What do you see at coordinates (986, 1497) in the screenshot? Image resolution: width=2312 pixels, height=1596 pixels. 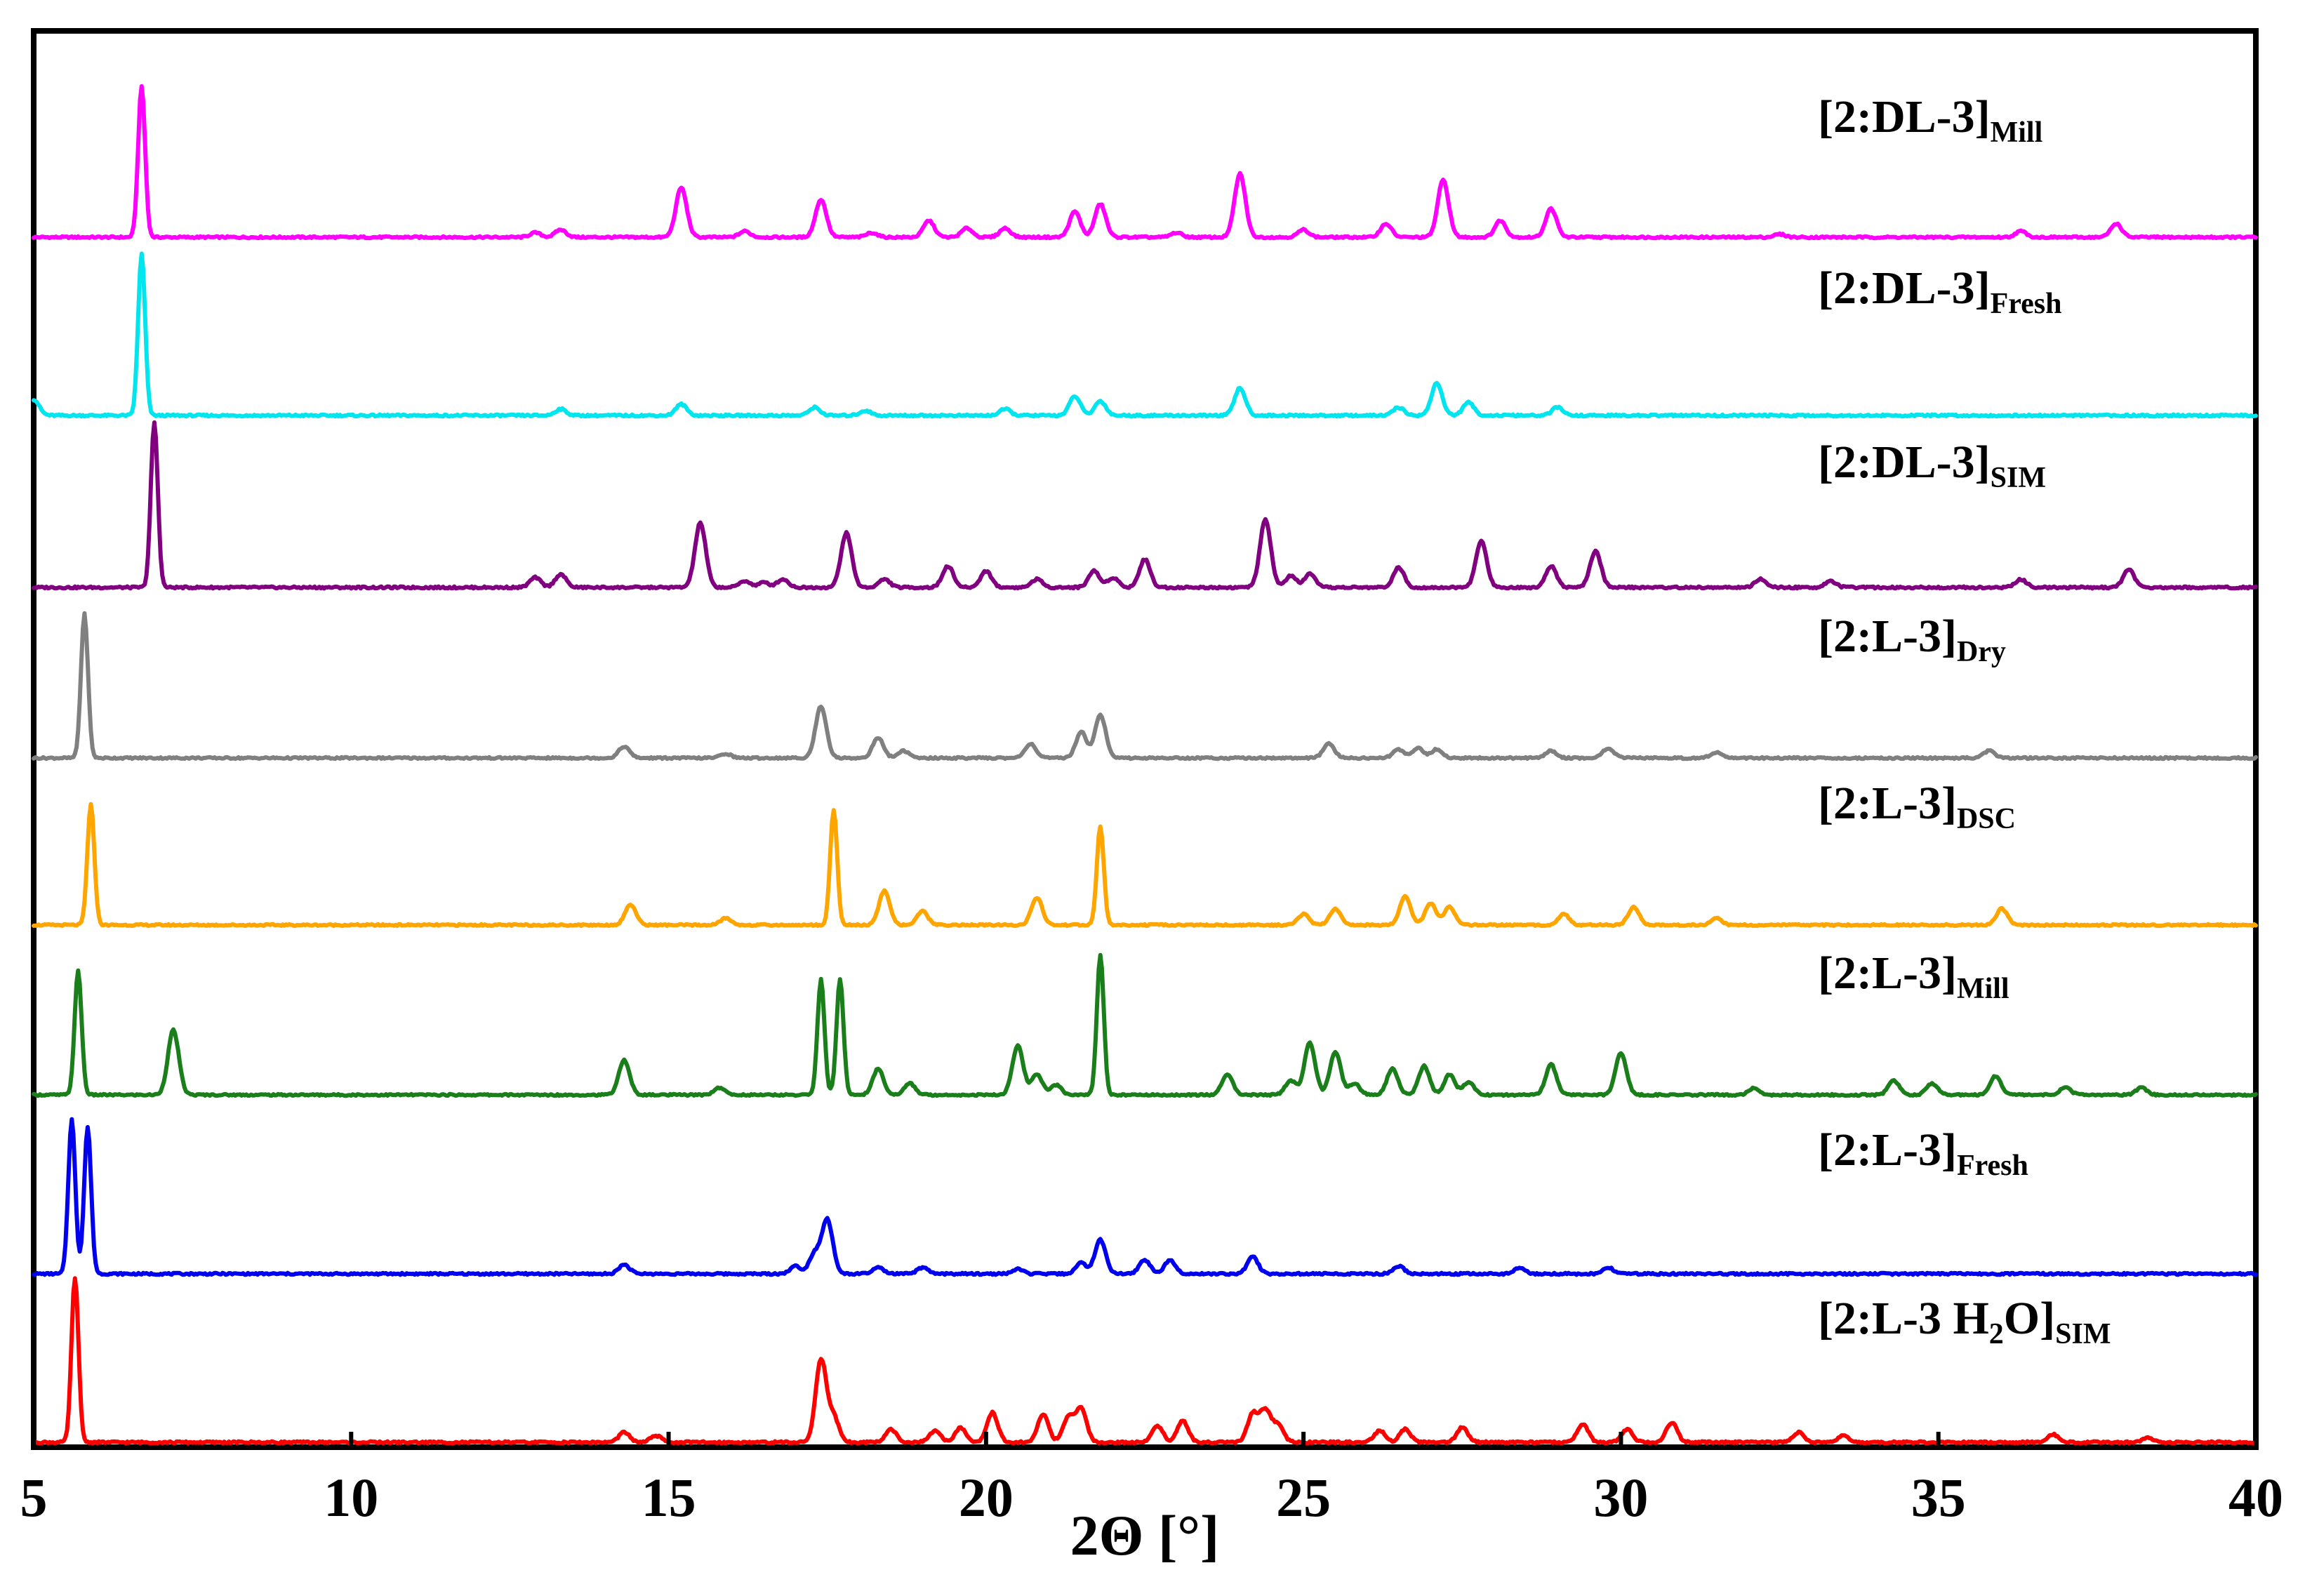 I see `x-tick-label-20: 20` at bounding box center [986, 1497].